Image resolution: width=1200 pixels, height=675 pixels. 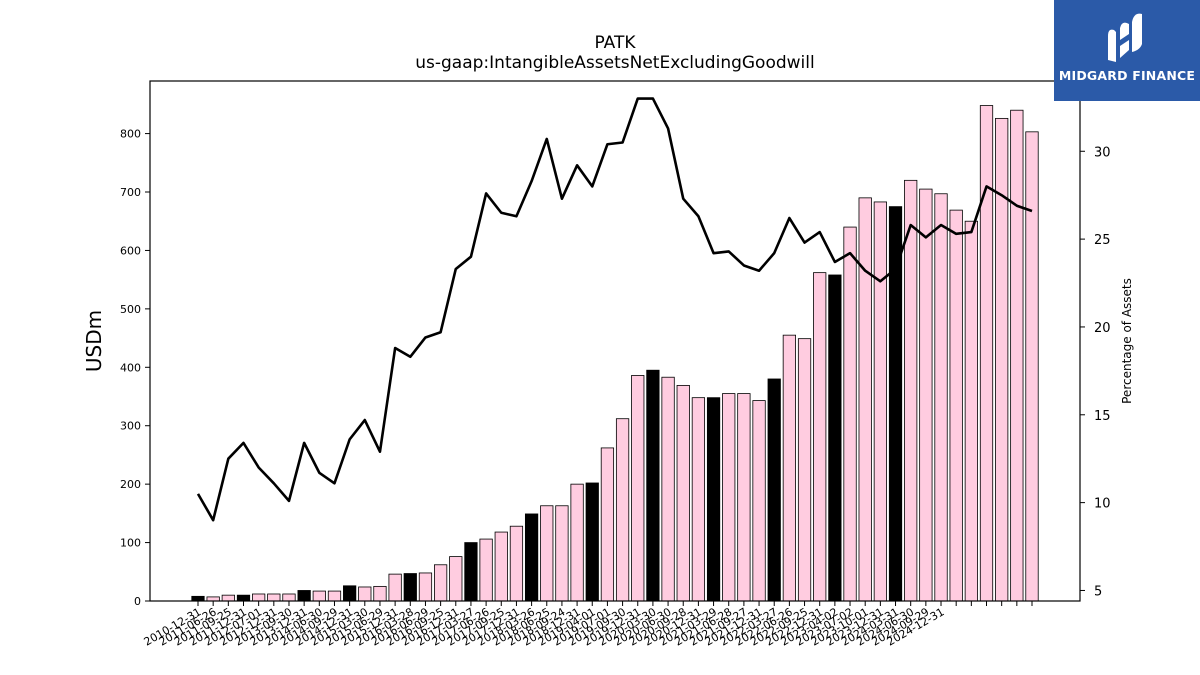 I want to click on brand-logo: MIDGARD FINANCE, so click(x=1127, y=50).